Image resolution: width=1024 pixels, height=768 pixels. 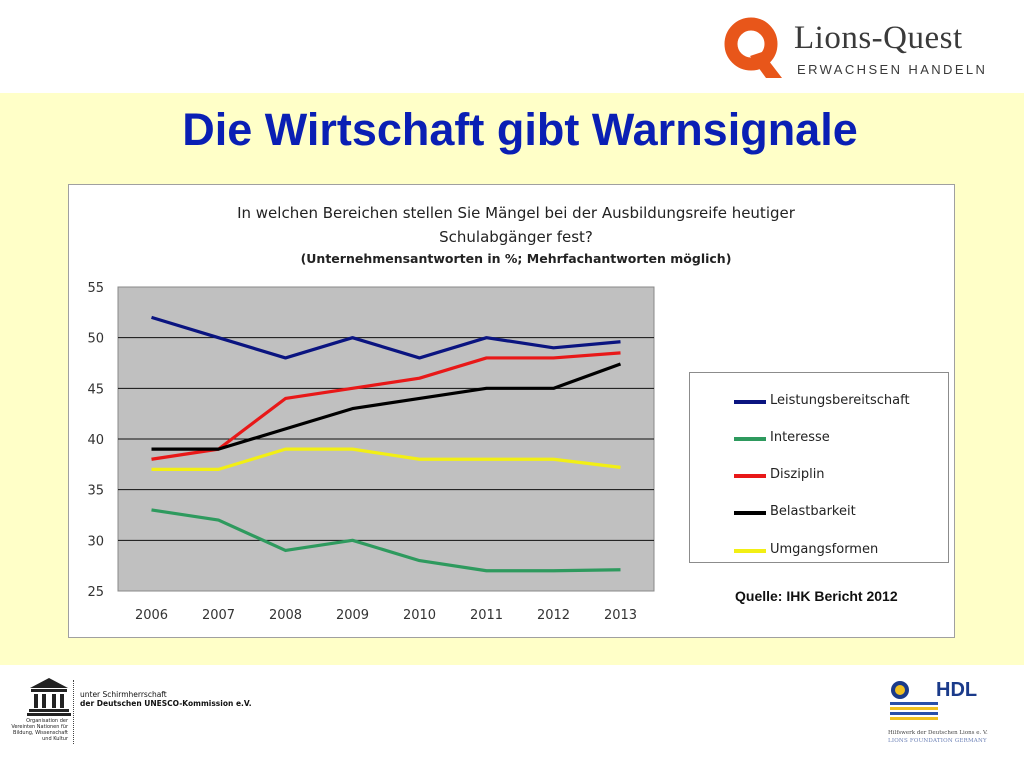 What do you see at coordinates (813, 511) in the screenshot?
I see `legend-label: Belastbarkeit` at bounding box center [813, 511].